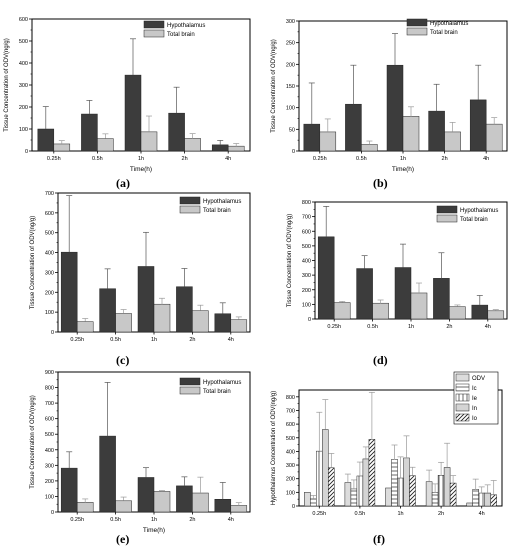  Describe the element at coordinates (379, 539) in the screenshot. I see `caption-f: (f)` at that location.